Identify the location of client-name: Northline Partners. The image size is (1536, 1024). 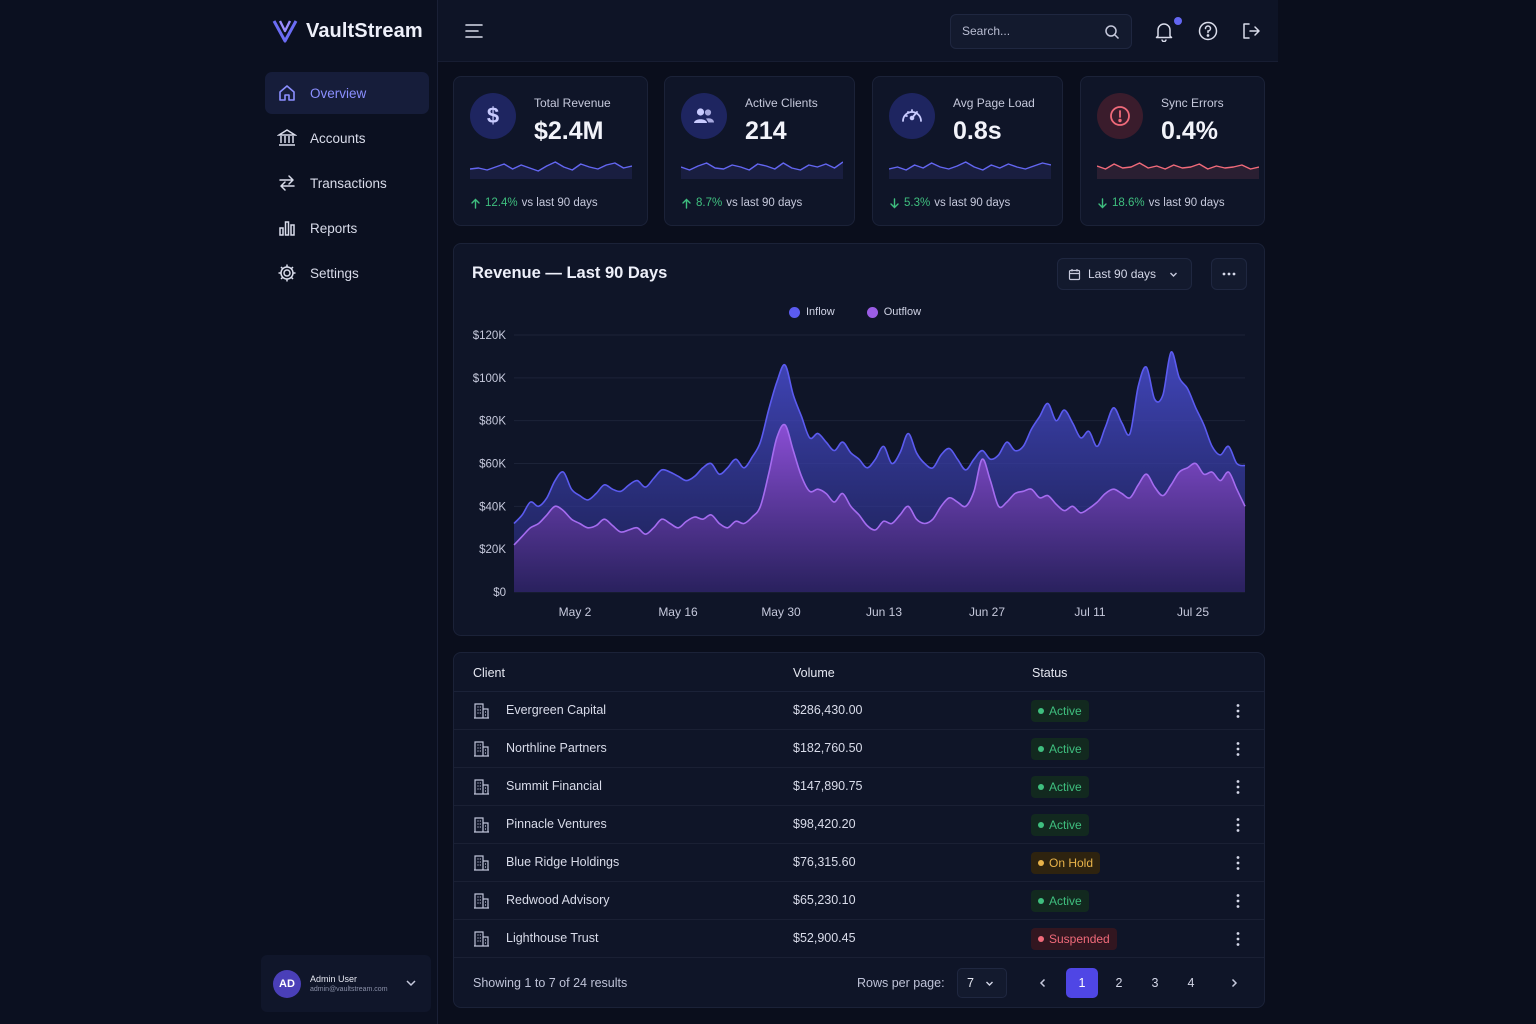
(556, 748).